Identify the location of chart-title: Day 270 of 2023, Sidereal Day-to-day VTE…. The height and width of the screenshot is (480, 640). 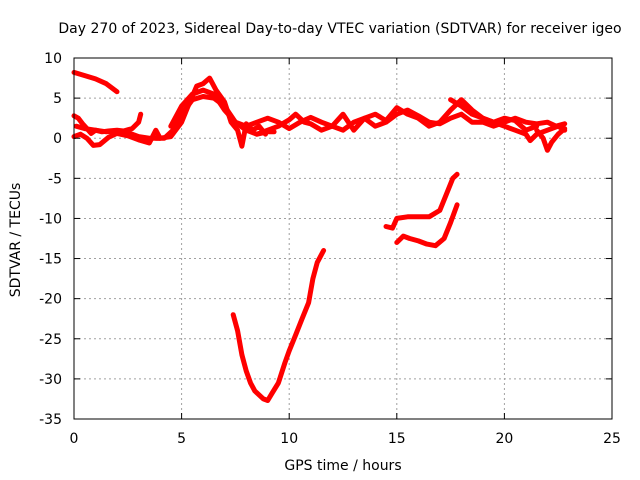
(339, 29).